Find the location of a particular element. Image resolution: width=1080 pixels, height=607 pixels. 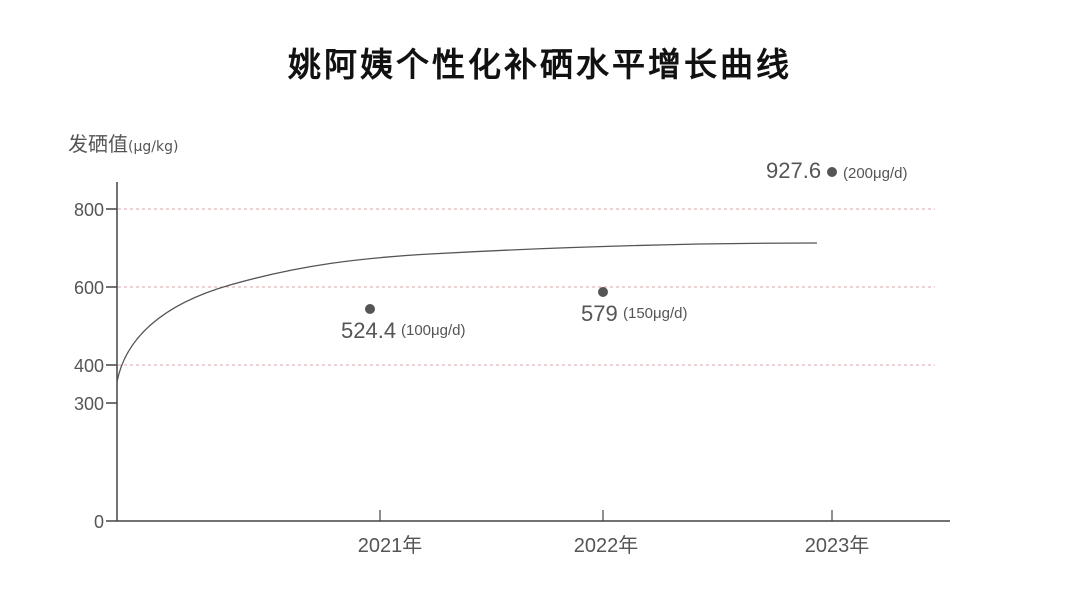

y-tick-600: 600 is located at coordinates (89, 288).